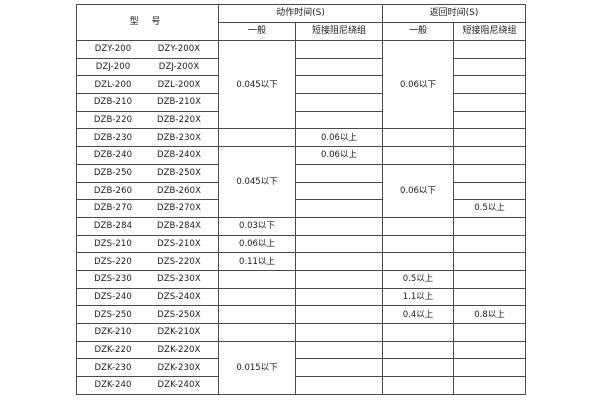  Describe the element at coordinates (257, 31) in the screenshot. I see `header-operate-general: 一般` at that location.